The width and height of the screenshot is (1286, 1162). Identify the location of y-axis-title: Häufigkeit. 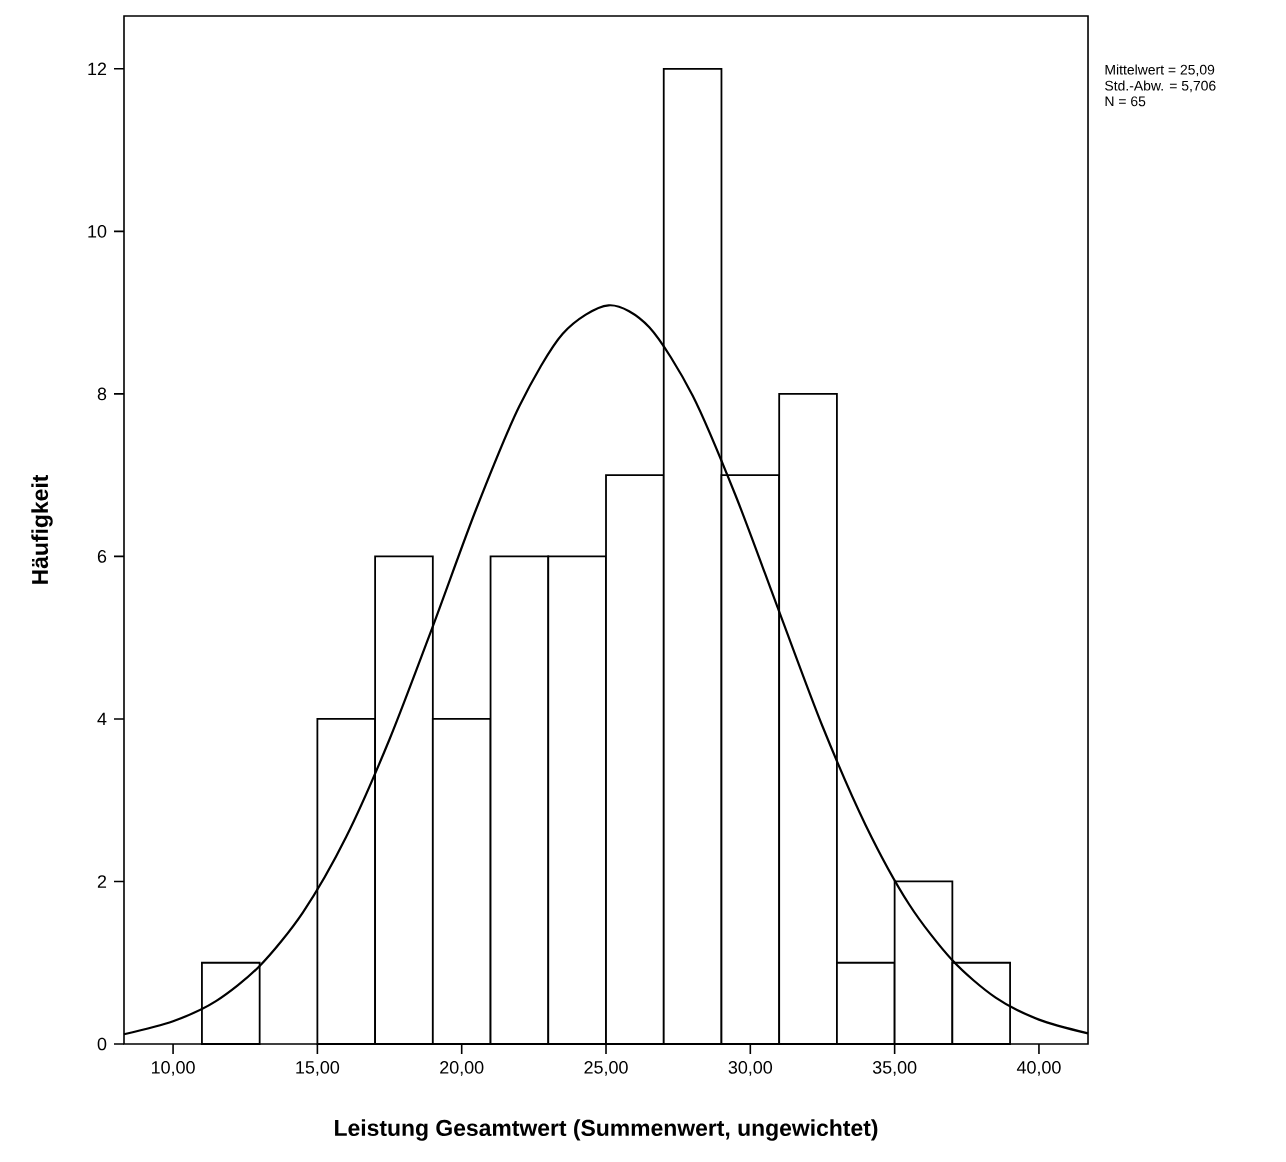
(42, 529).